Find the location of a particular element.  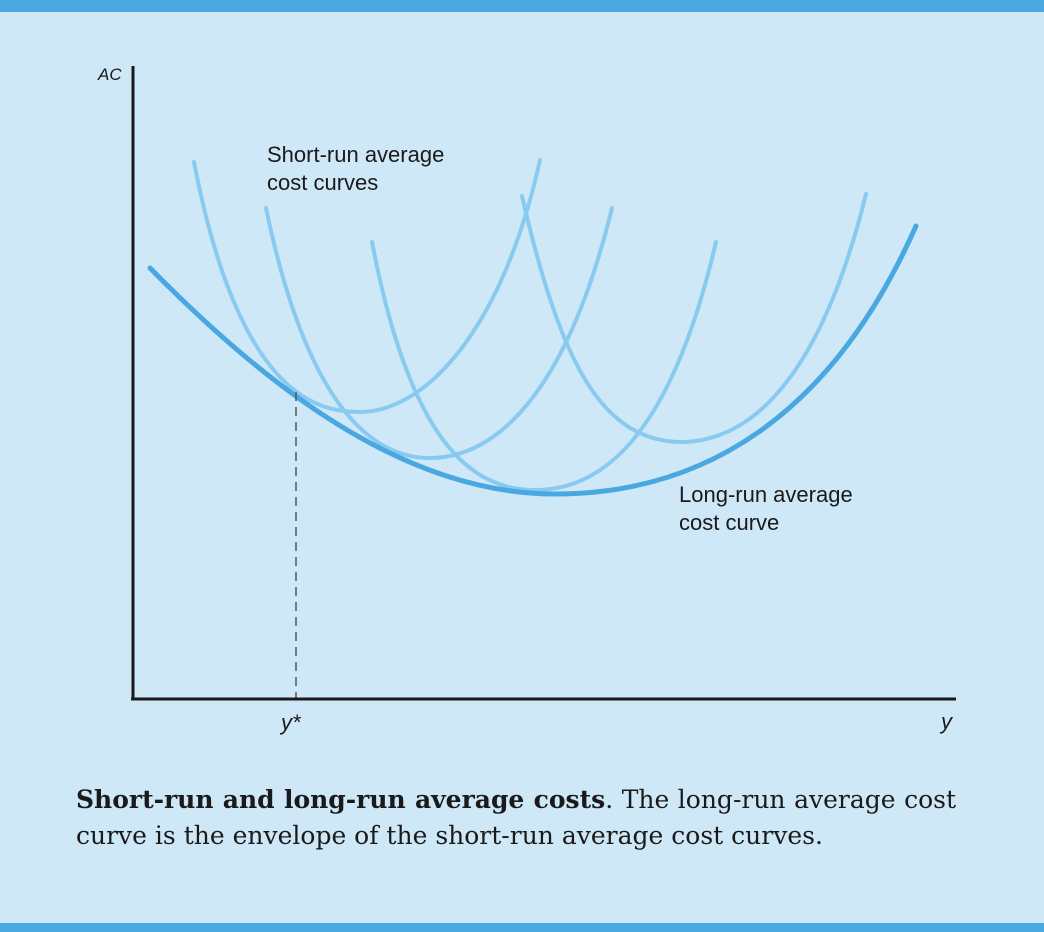

y-star-label: y* is located at coordinates (290, 722).